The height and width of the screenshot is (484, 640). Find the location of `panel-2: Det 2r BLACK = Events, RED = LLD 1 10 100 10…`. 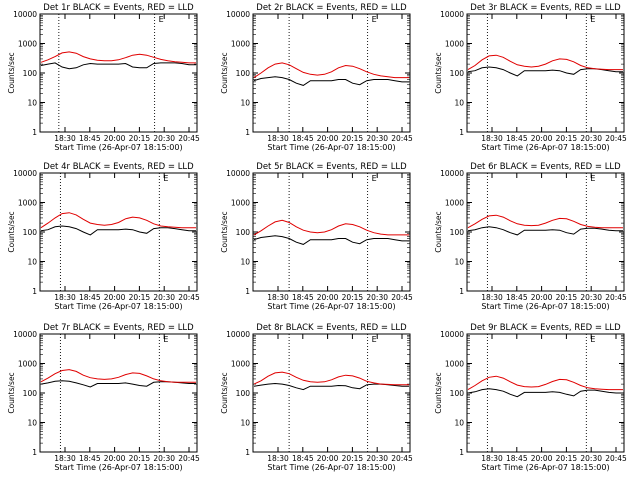

panel-2: Det 2r BLACK = Events, RED = LLD 1 10 100 10… is located at coordinates (316, 77).